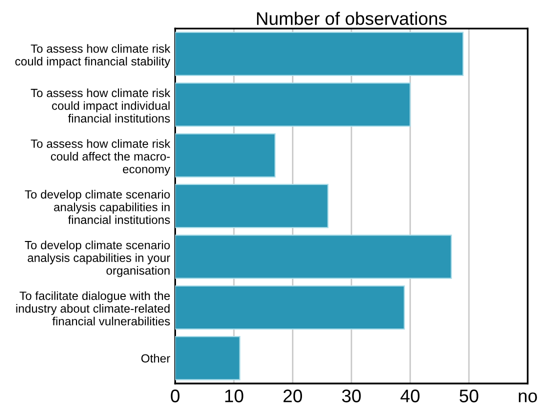 The width and height of the screenshot is (544, 408). I want to click on x-tick-label: 20, so click(293, 396).